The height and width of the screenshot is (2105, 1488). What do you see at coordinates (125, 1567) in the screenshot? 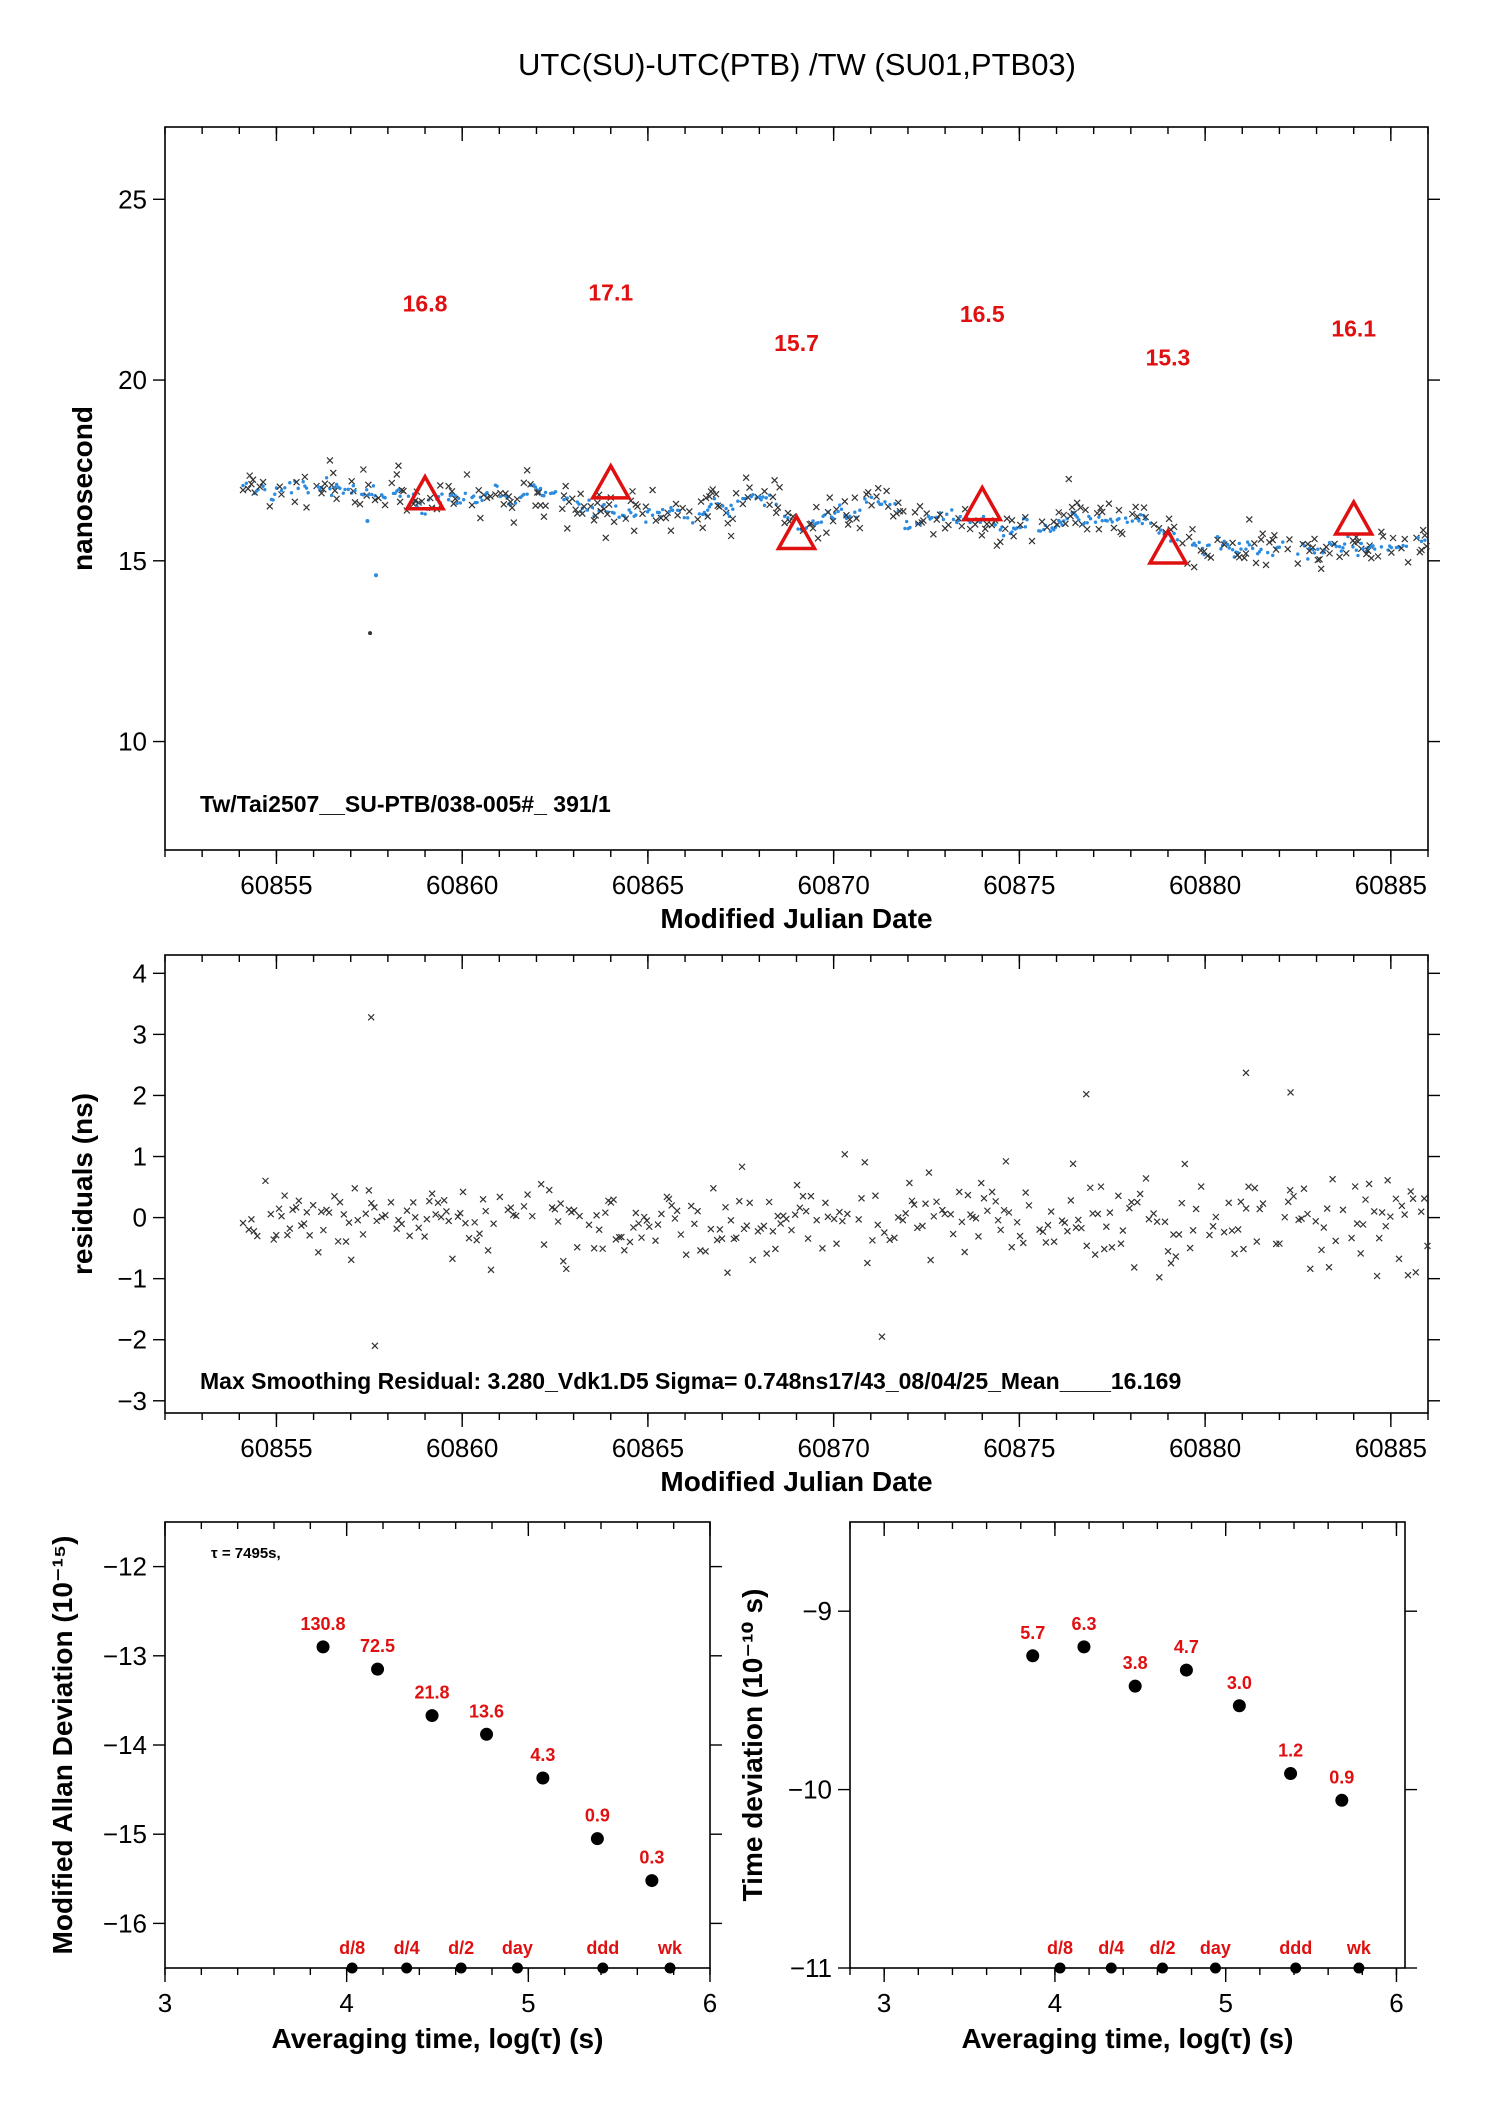
I see `y-tick-label: −12` at bounding box center [125, 1567].